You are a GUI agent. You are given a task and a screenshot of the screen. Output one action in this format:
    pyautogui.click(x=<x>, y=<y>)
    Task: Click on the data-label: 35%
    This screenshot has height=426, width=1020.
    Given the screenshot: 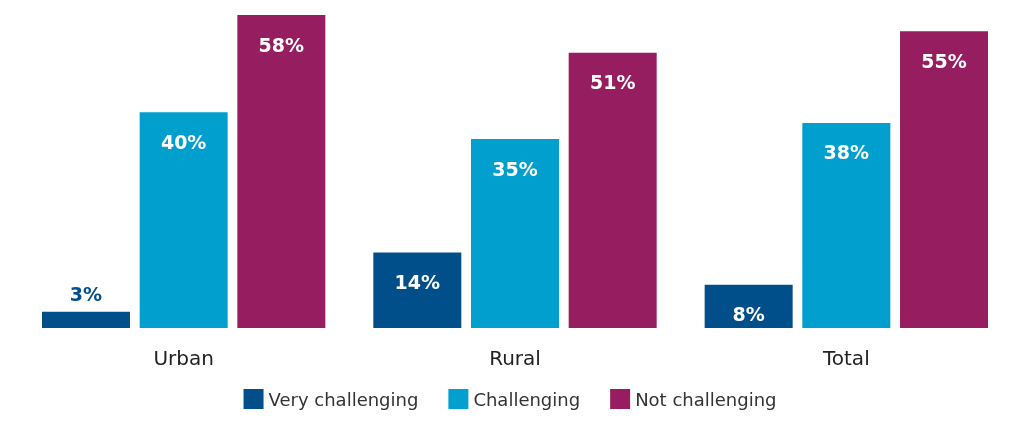 What is the action you would take?
    pyautogui.click(x=515, y=168)
    